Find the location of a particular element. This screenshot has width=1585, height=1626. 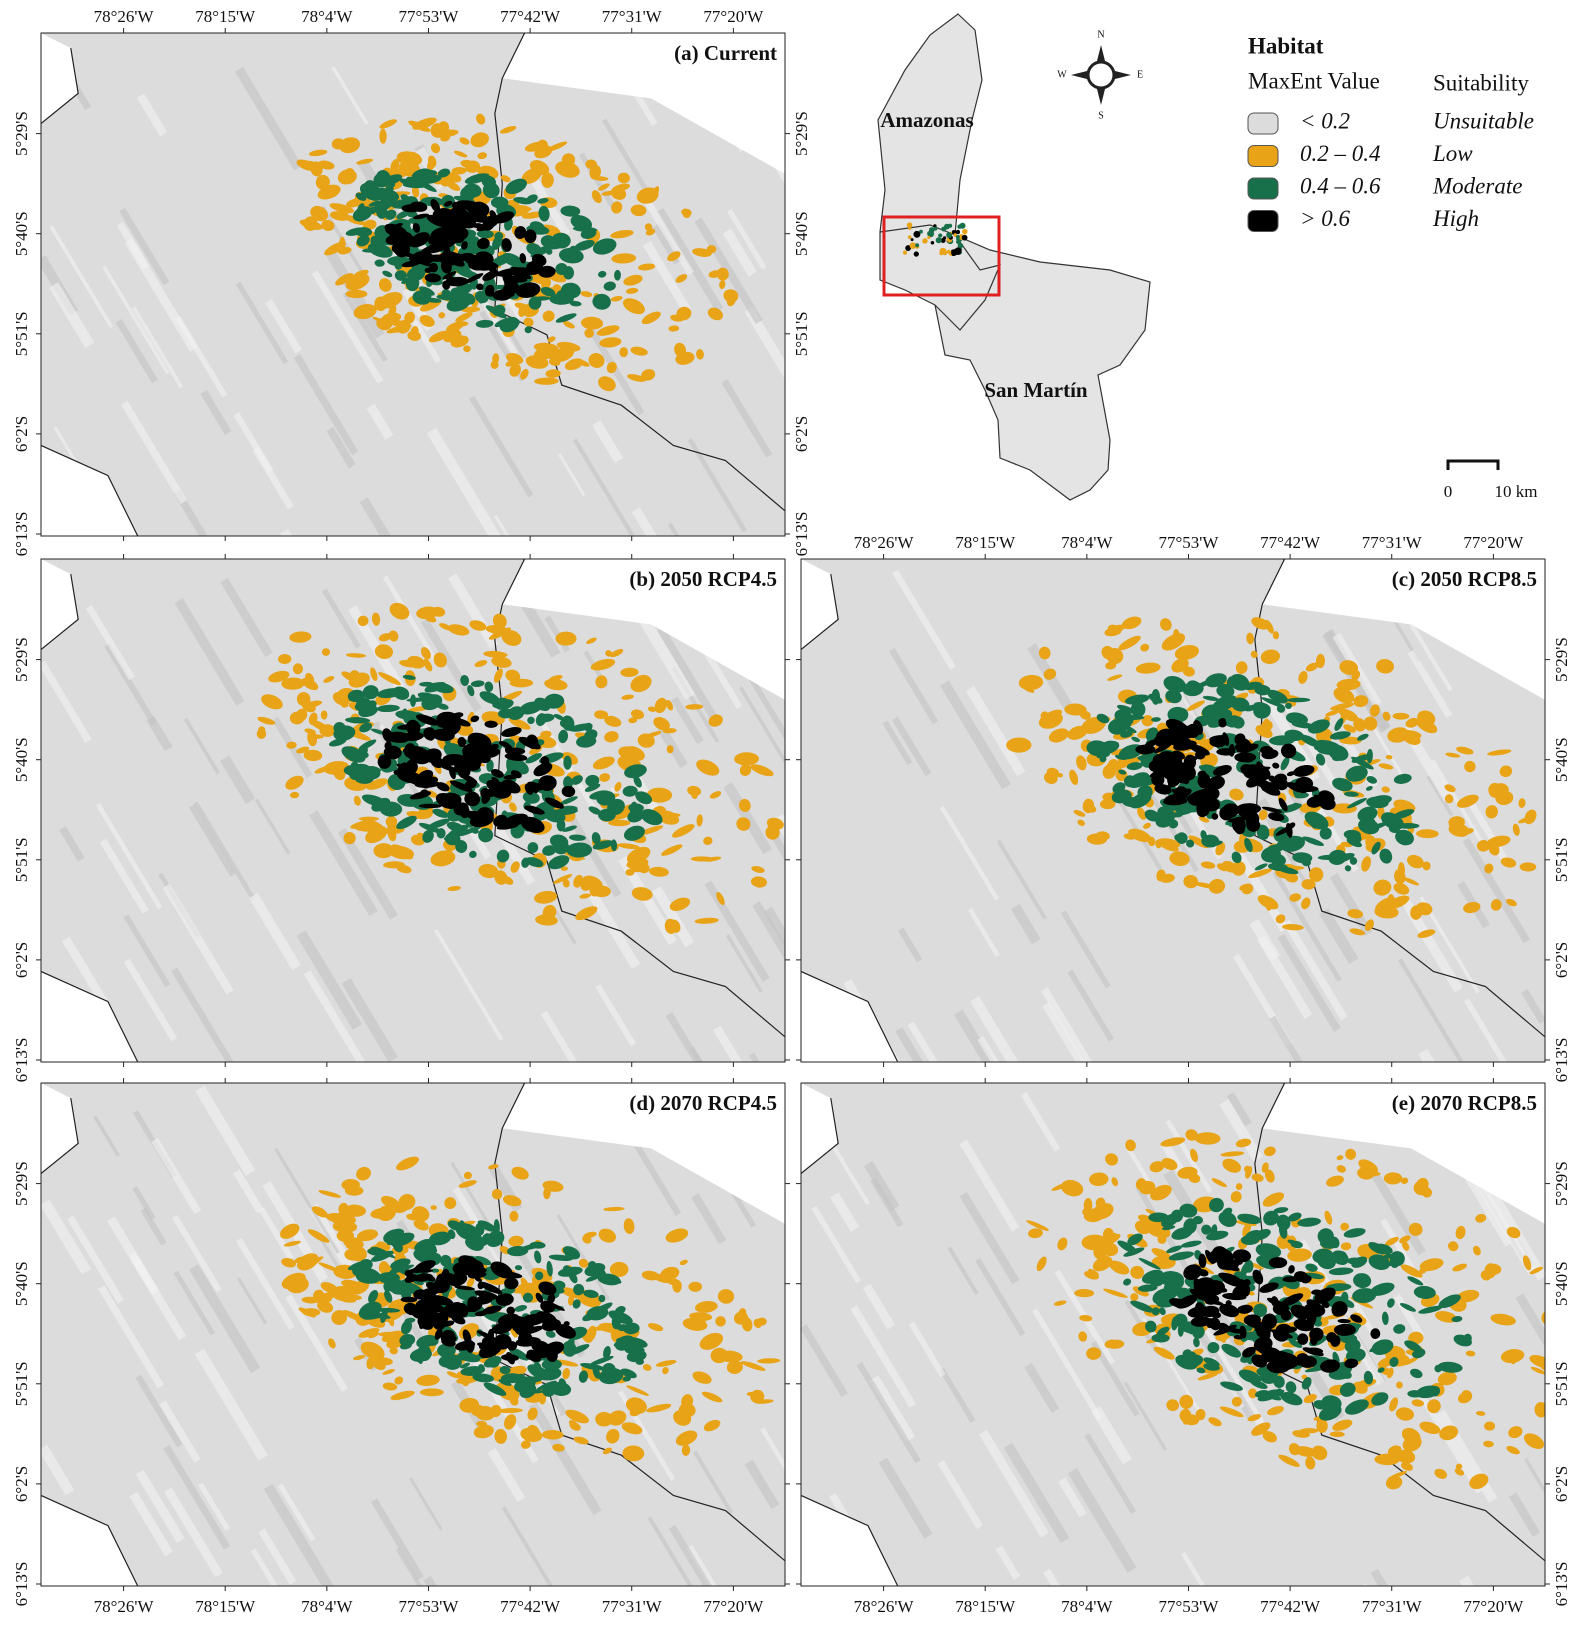

panel-content is located at coordinates (1173, 810).